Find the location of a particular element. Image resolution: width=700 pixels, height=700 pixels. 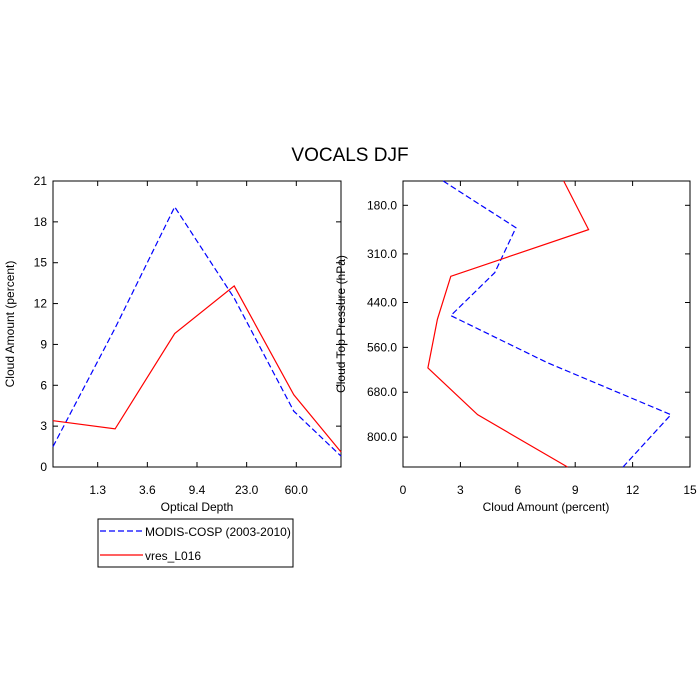

panel1-ytick-label: 6 is located at coordinates (43, 385).